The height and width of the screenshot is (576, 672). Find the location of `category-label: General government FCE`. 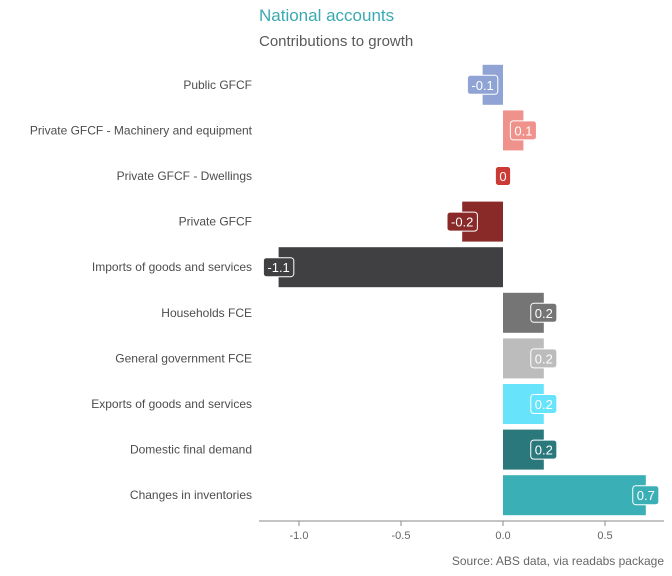

category-label: General government FCE is located at coordinates (183, 358).